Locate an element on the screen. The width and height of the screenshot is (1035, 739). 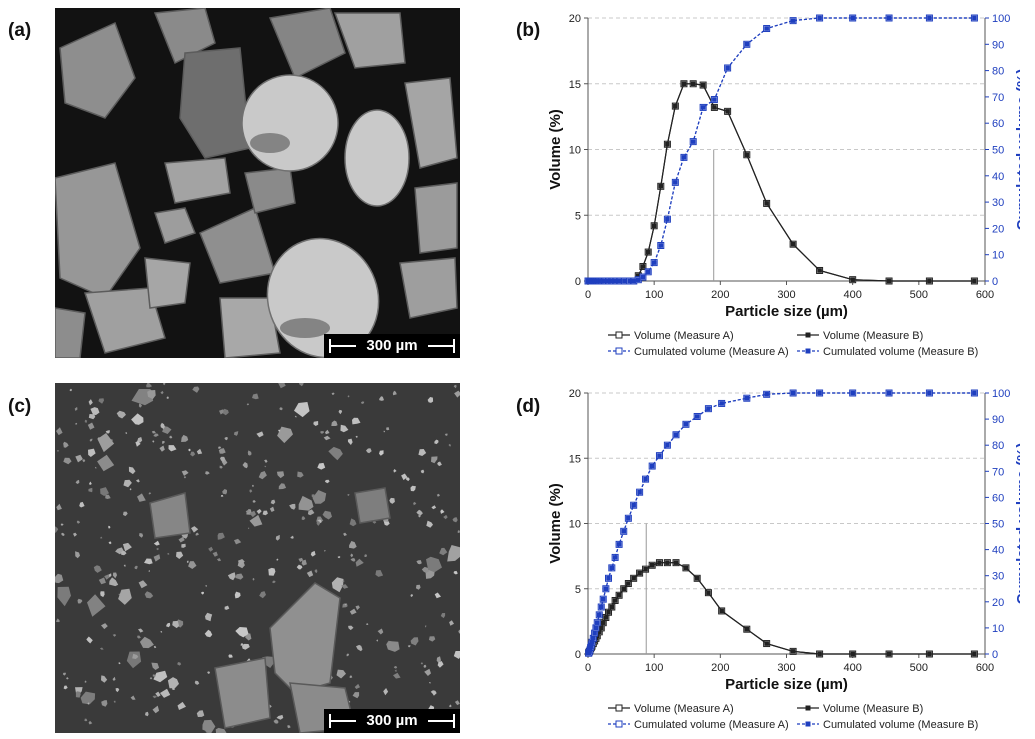
y2-tick-label: 40 is located at coordinates (998, 177).